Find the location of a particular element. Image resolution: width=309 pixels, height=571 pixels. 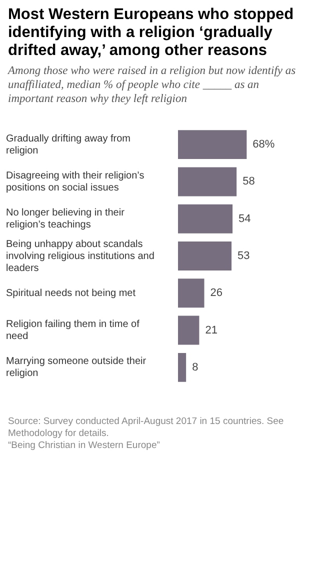

text: “Being Christian in Western Europe” is located at coordinates (84, 446).